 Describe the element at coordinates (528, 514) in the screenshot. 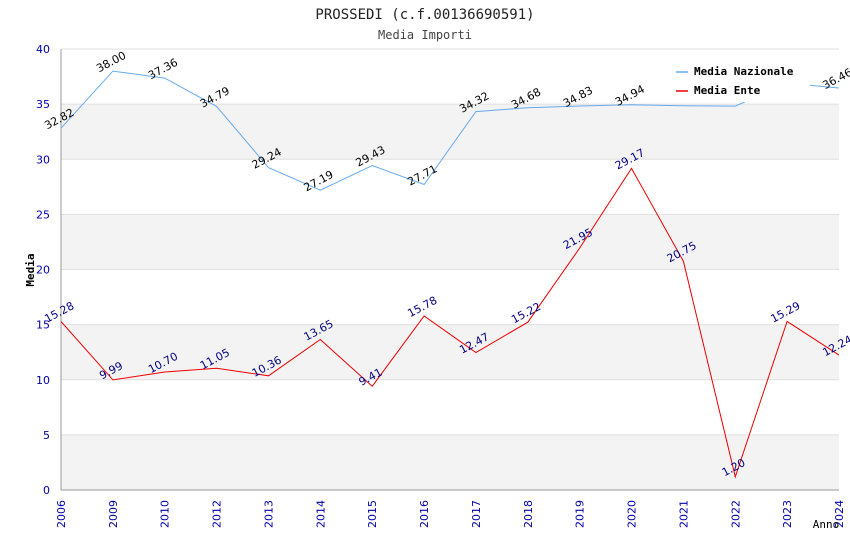

I see `x-tick-label: 2018` at that location.